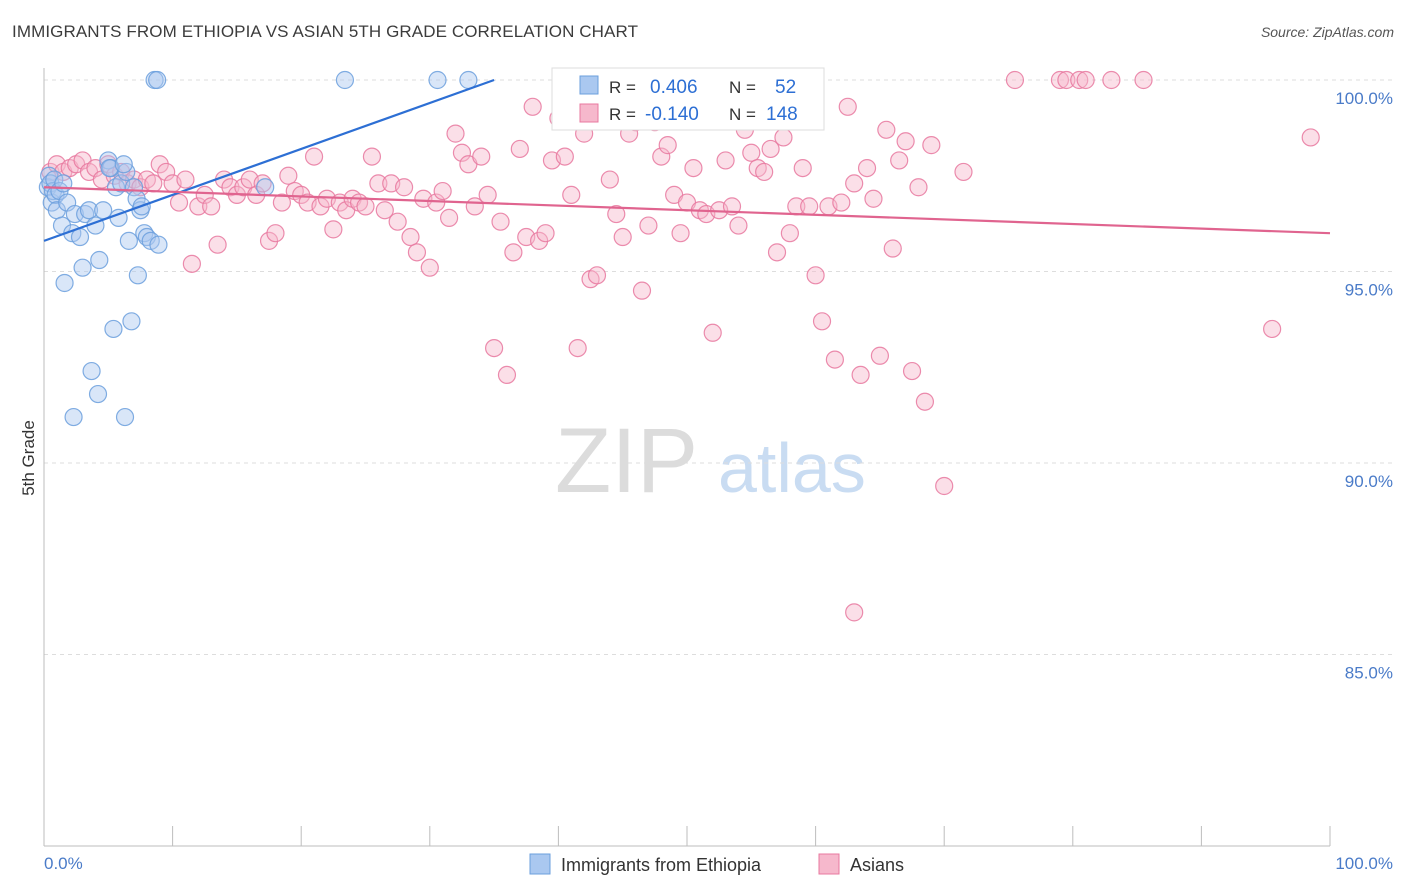 This screenshot has height=892, width=1406. What do you see at coordinates (742, 114) in the screenshot?
I see `stats-n-label-asians: N =` at bounding box center [742, 114].